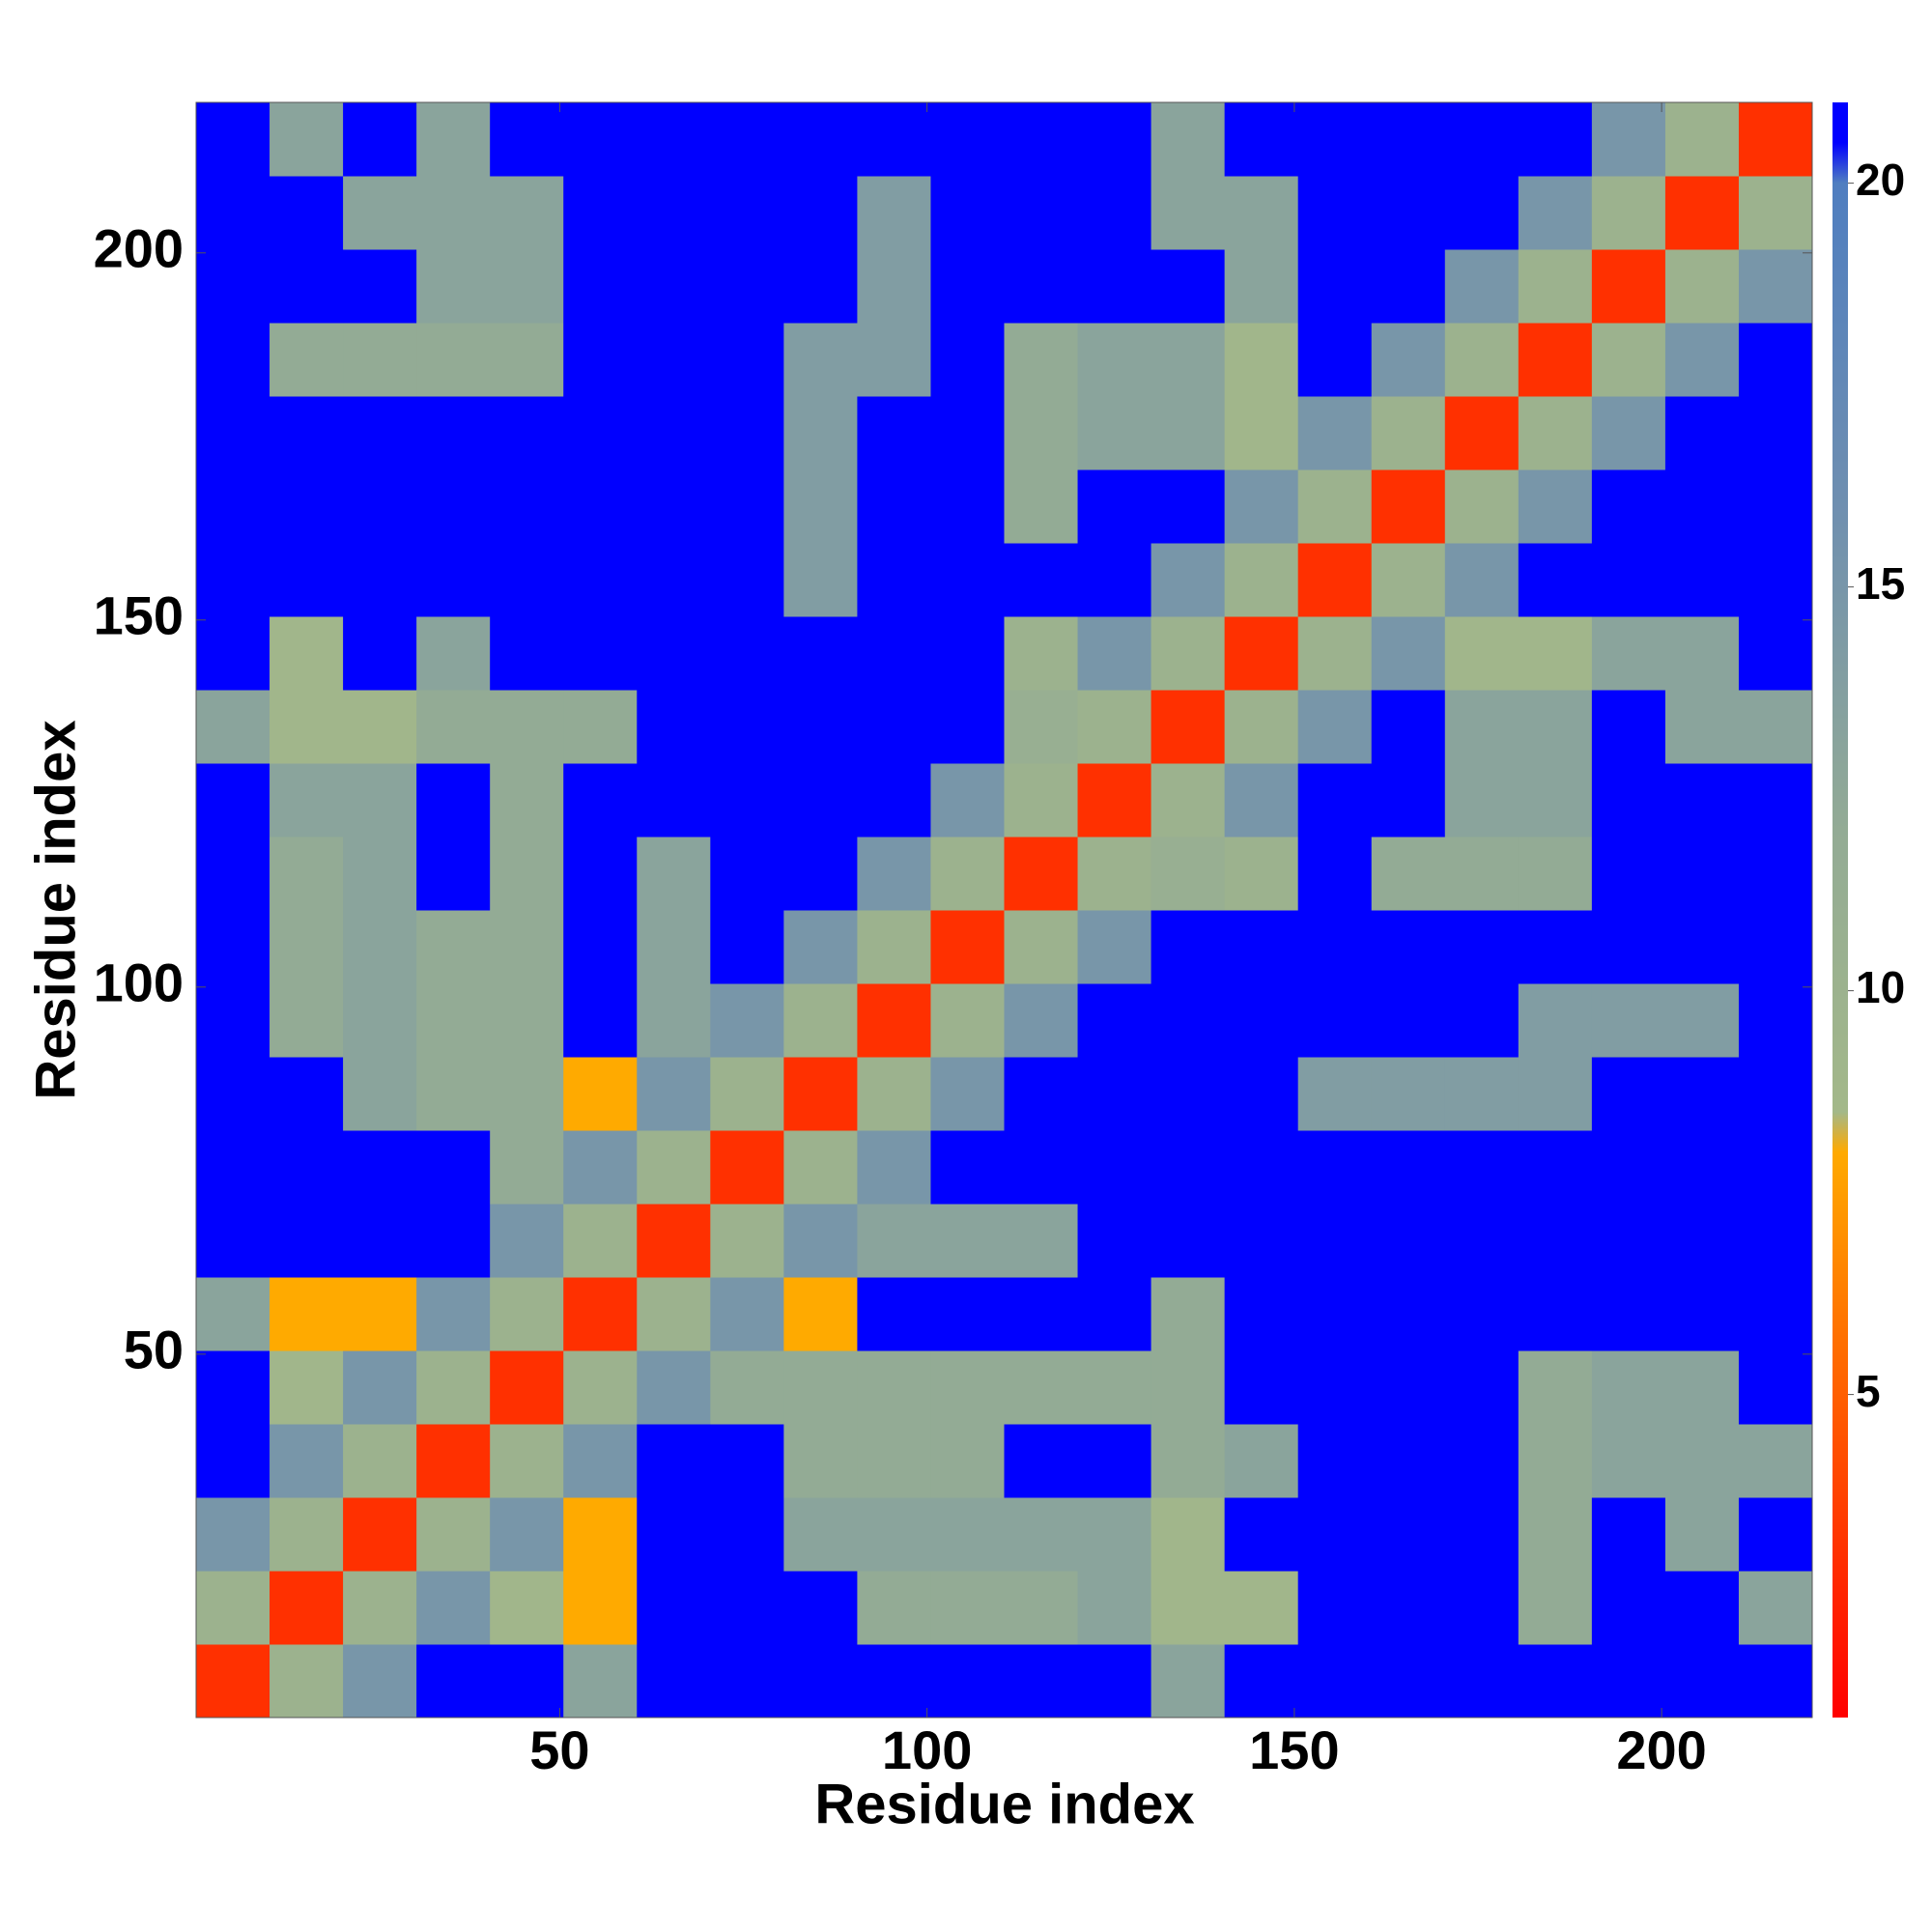 The image size is (1932, 1932). What do you see at coordinates (1294, 1749) in the screenshot?
I see `x-tick-label: 150` at bounding box center [1294, 1749].